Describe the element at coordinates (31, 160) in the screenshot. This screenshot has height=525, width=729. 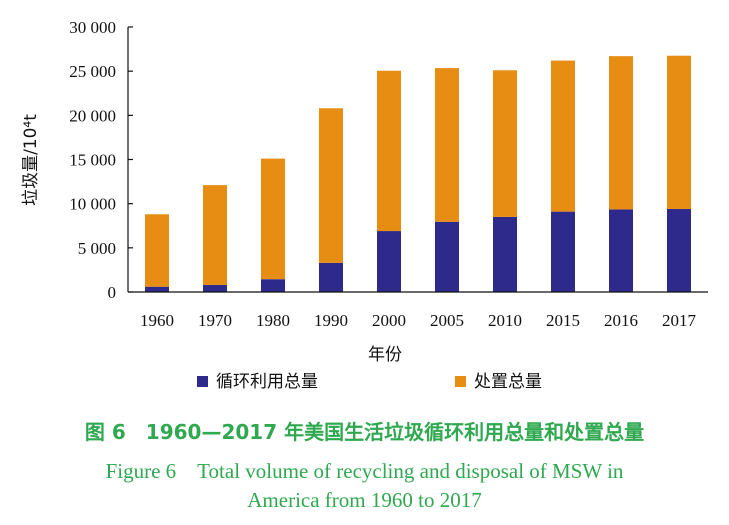
I see `y-axis-title: 垃圾量/10⁴t` at that location.